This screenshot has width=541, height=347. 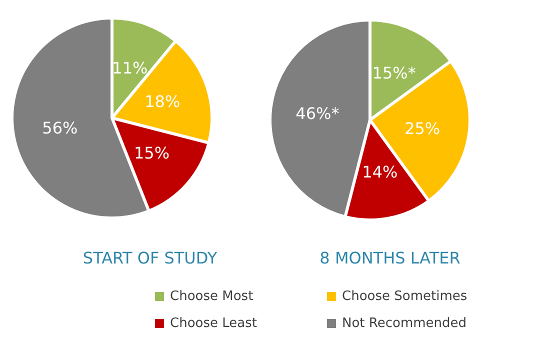 I want to click on data-label: 11%, so click(x=130, y=68).